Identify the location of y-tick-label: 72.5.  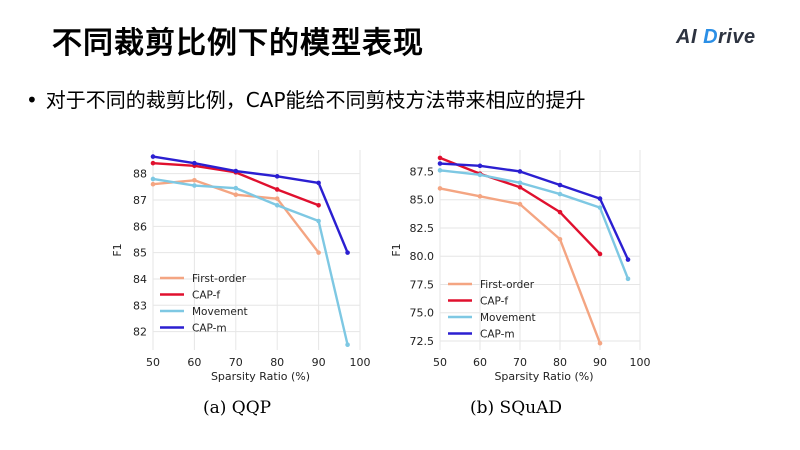
(422, 341).